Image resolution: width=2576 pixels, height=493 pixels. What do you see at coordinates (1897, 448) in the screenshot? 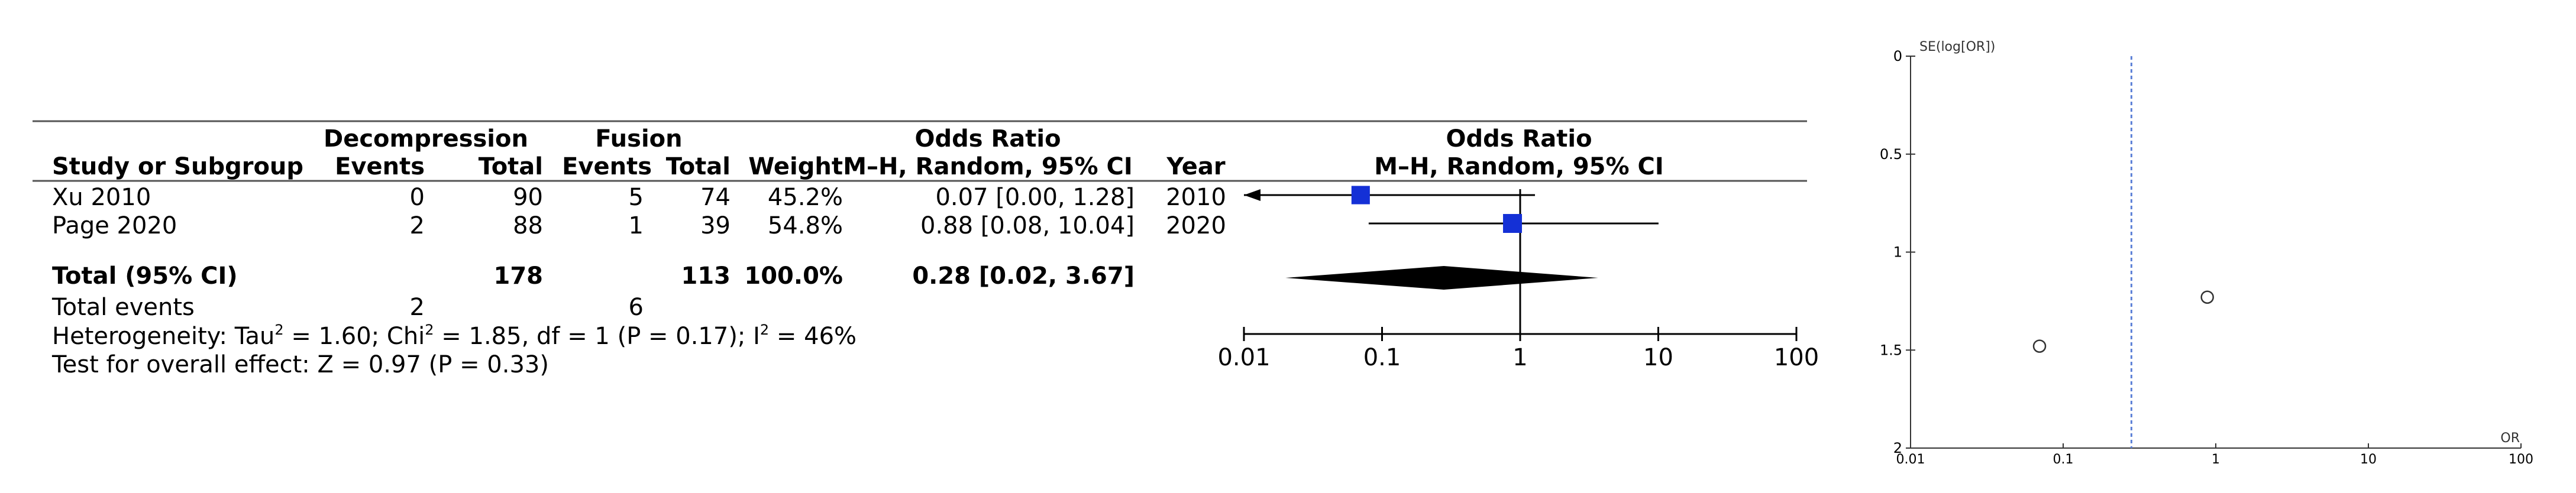
I see `funnel-y-tick-label: 2` at bounding box center [1897, 448].